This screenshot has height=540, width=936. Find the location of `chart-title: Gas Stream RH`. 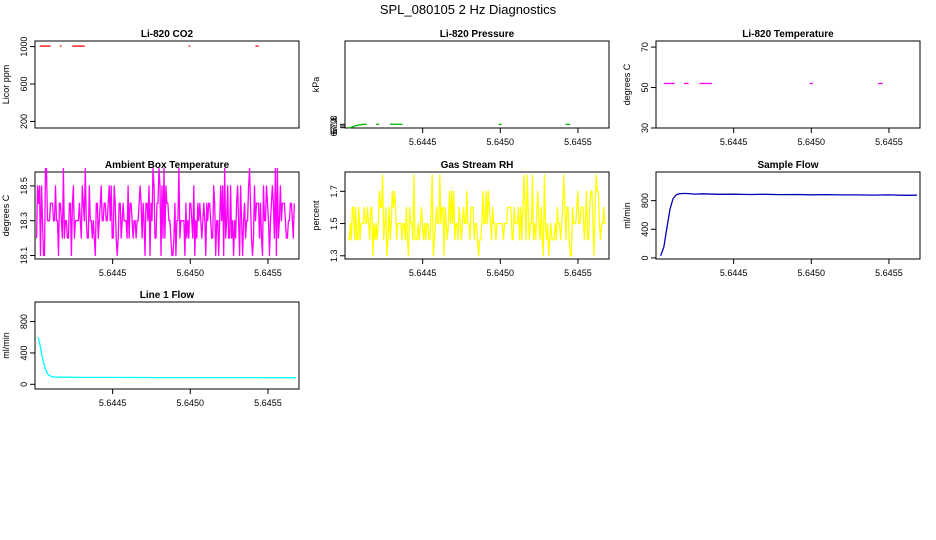

chart-title: Gas Stream RH is located at coordinates (477, 165).